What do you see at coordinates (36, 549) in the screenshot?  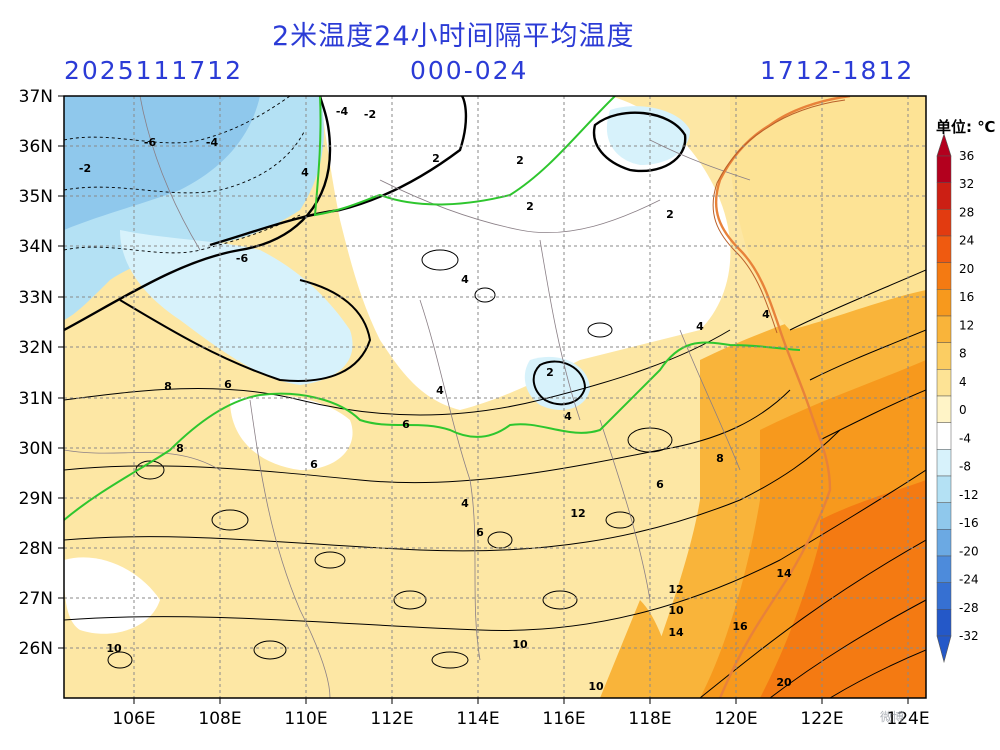 I see `lat-label: 28N` at bounding box center [36, 549].